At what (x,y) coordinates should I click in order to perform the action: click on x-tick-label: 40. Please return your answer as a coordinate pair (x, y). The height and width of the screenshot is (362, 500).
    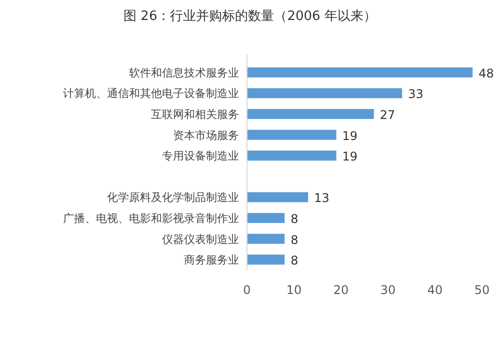
    Looking at the image, I should click on (435, 290).